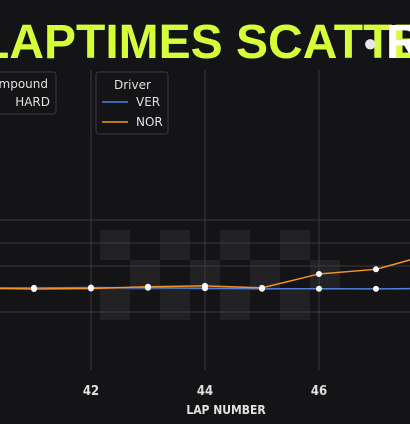 The width and height of the screenshot is (410, 424). Describe the element at coordinates (132, 103) in the screenshot. I see `legend-driver: Driver VER NOR` at that location.